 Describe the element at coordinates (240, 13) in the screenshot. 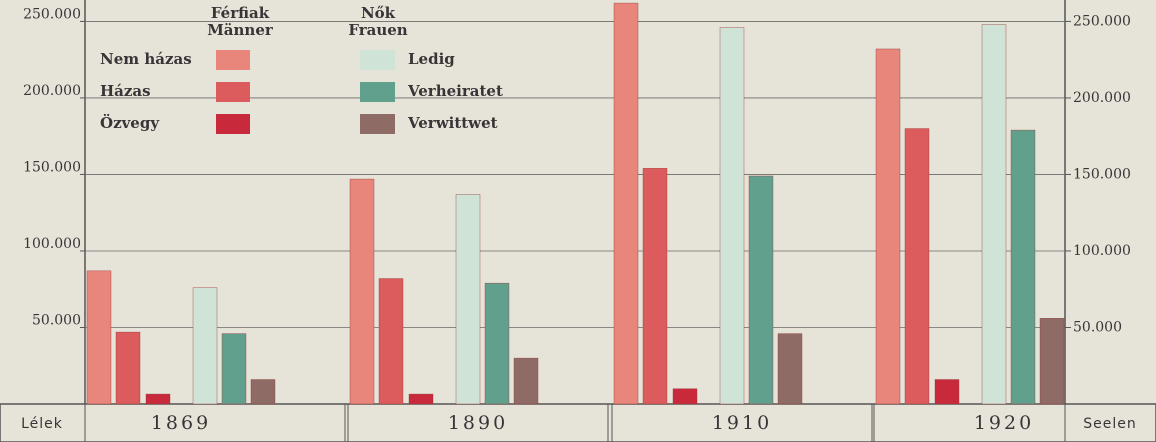

I see `legend-group-title: Férfiak` at that location.